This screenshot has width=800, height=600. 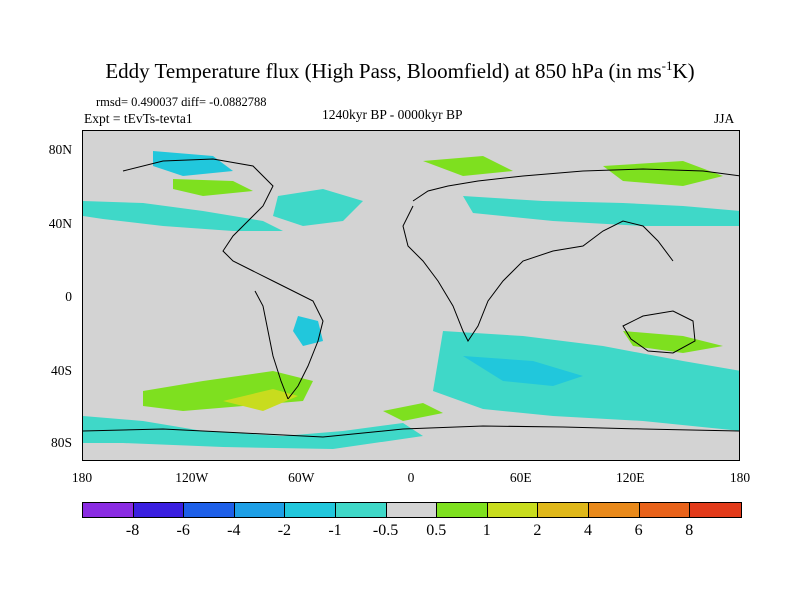 What do you see at coordinates (183, 530) in the screenshot?
I see `colorbar-label: -6` at bounding box center [183, 530].